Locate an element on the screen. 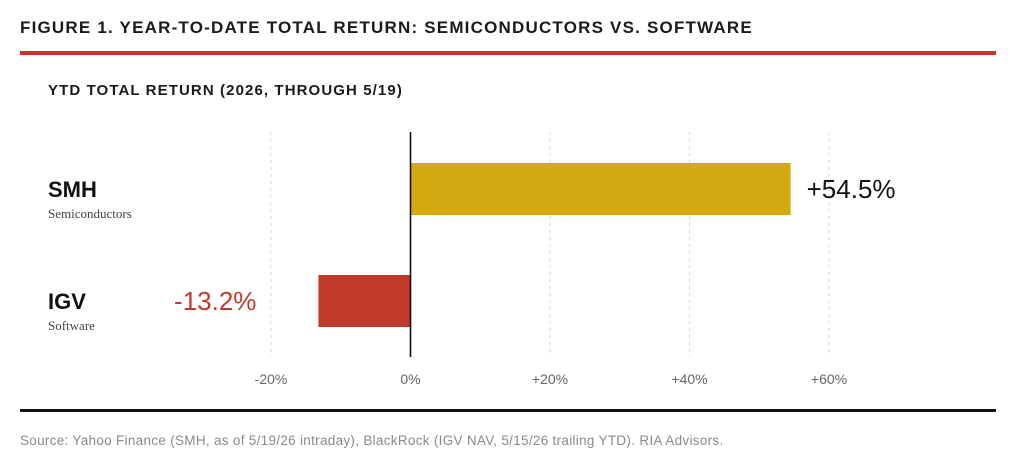 This screenshot has width=1024, height=468. category-label: IGV is located at coordinates (67, 301).